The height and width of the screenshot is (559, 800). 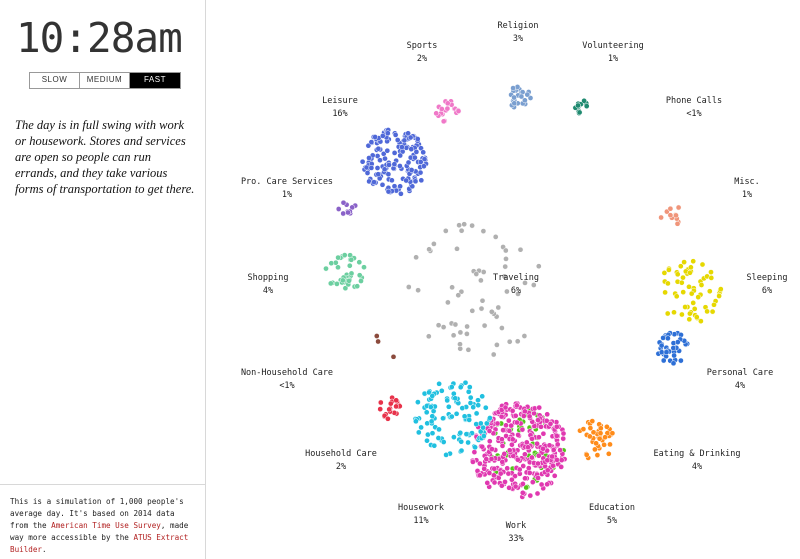 What do you see at coordinates (767, 291) in the screenshot?
I see `percent-sleeping: 6%` at bounding box center [767, 291].